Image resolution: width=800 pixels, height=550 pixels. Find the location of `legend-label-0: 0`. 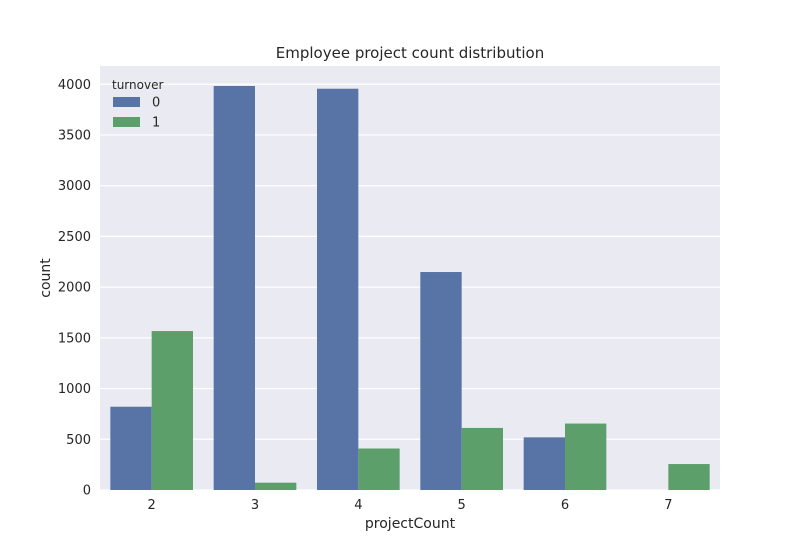

legend-label-0: 0 is located at coordinates (156, 103).